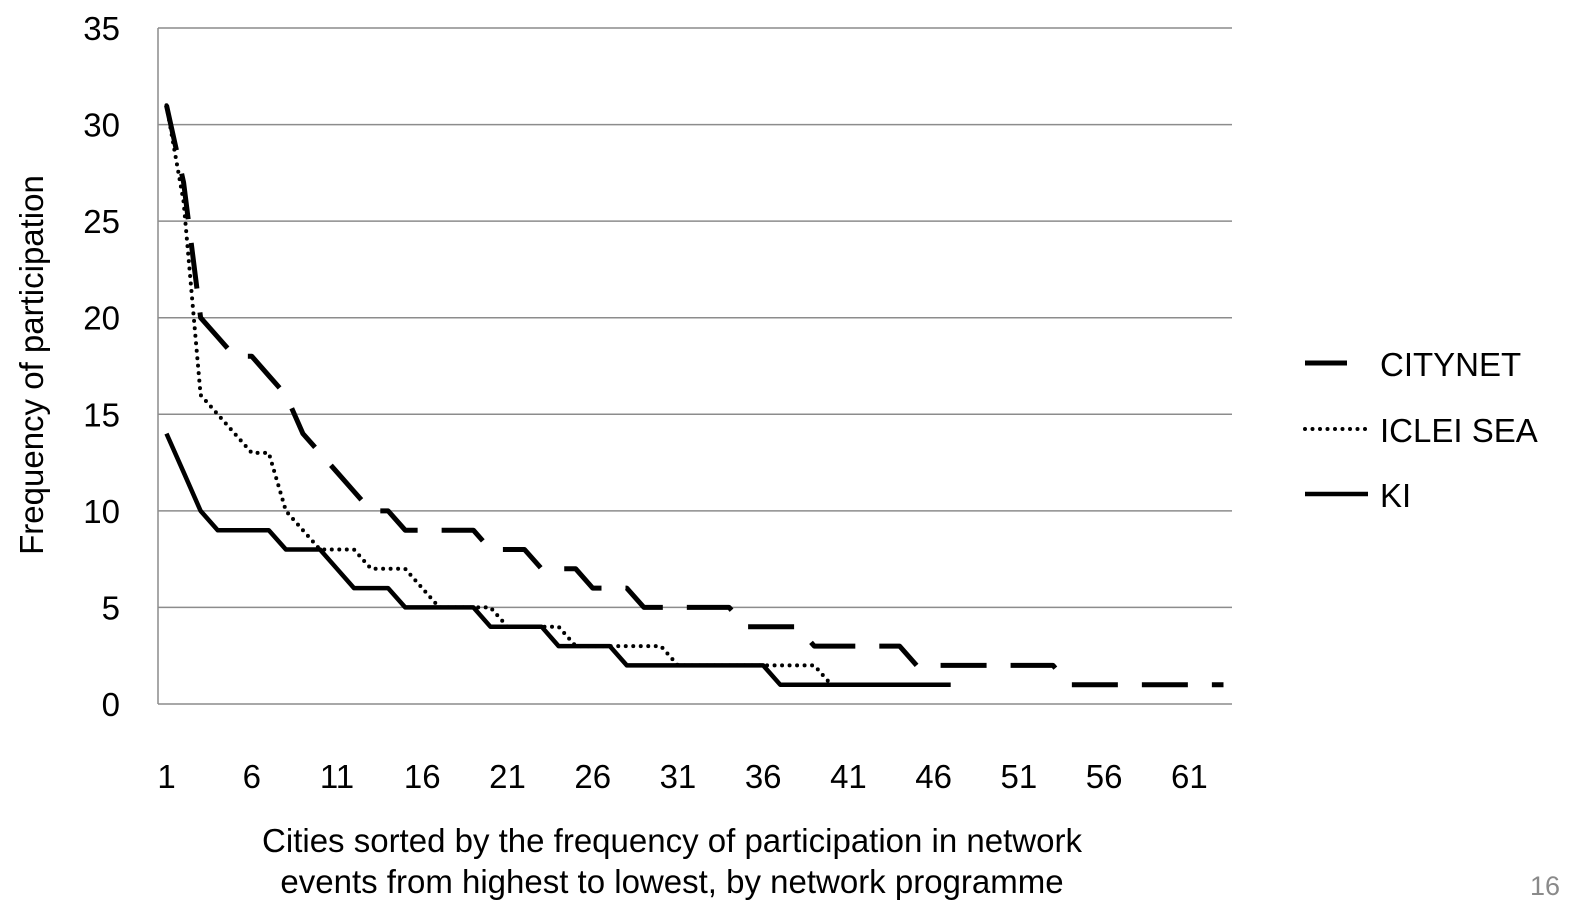  I want to click on x-tick-label: 16, so click(422, 776).